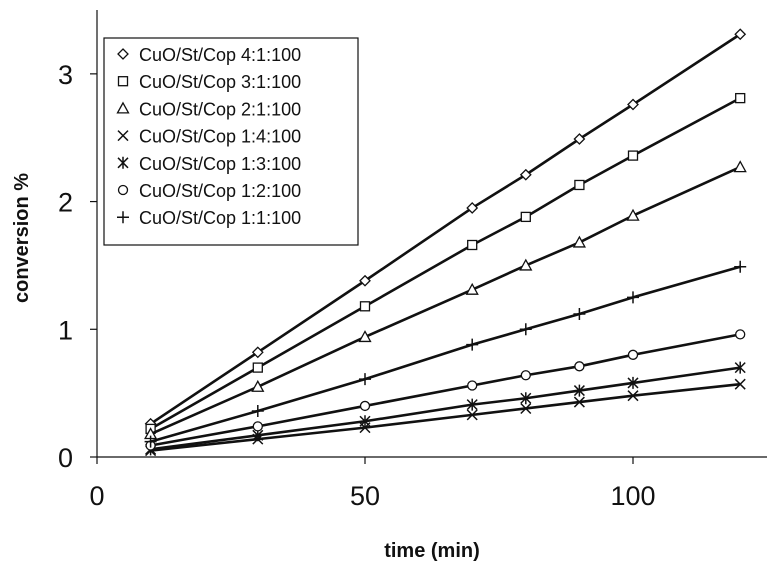 Image resolution: width=773 pixels, height=562 pixels. What do you see at coordinates (632, 496) in the screenshot?
I see `x-tick-label: 100` at bounding box center [632, 496].